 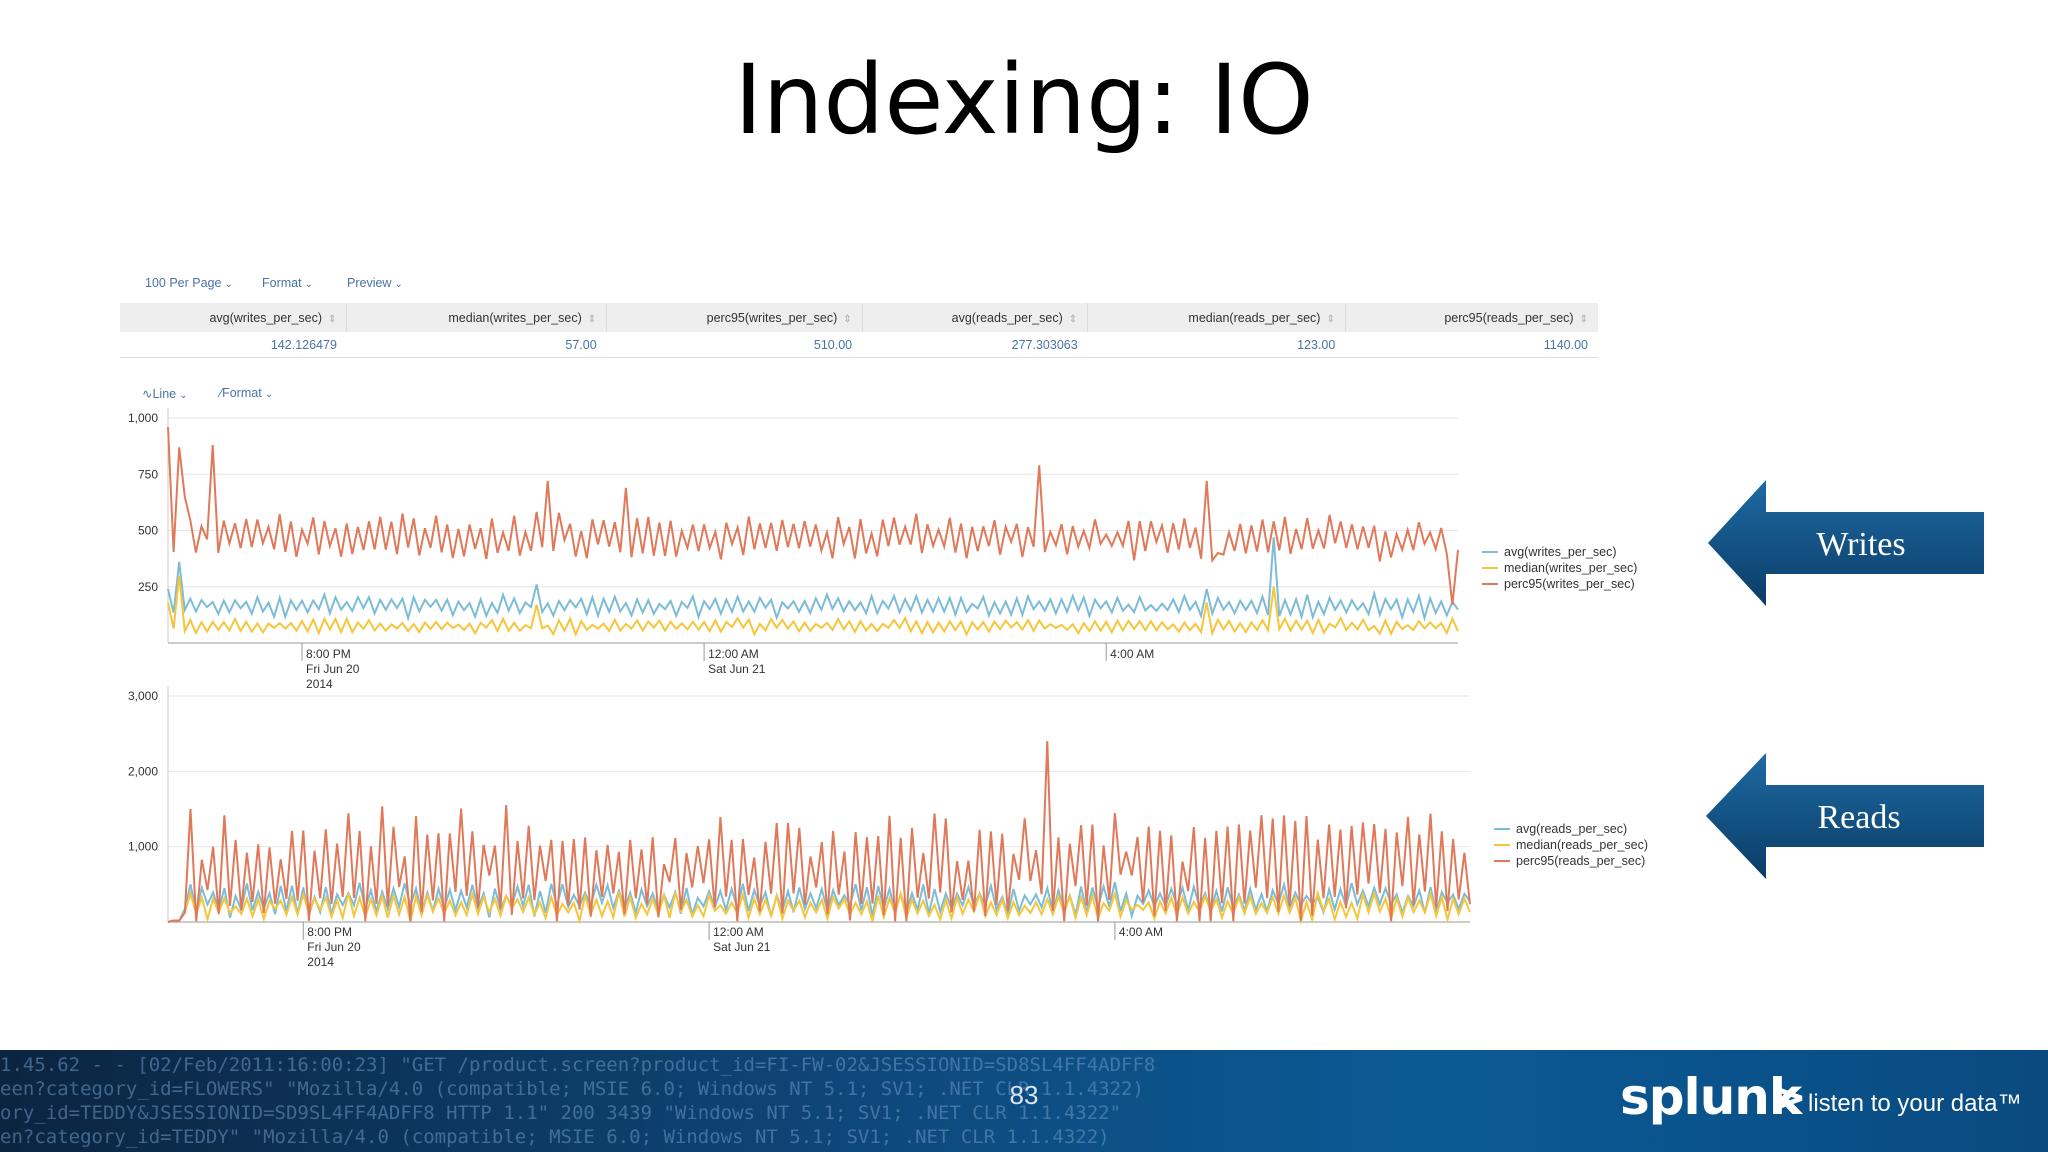 I want to click on format-label: Format, so click(x=282, y=283).